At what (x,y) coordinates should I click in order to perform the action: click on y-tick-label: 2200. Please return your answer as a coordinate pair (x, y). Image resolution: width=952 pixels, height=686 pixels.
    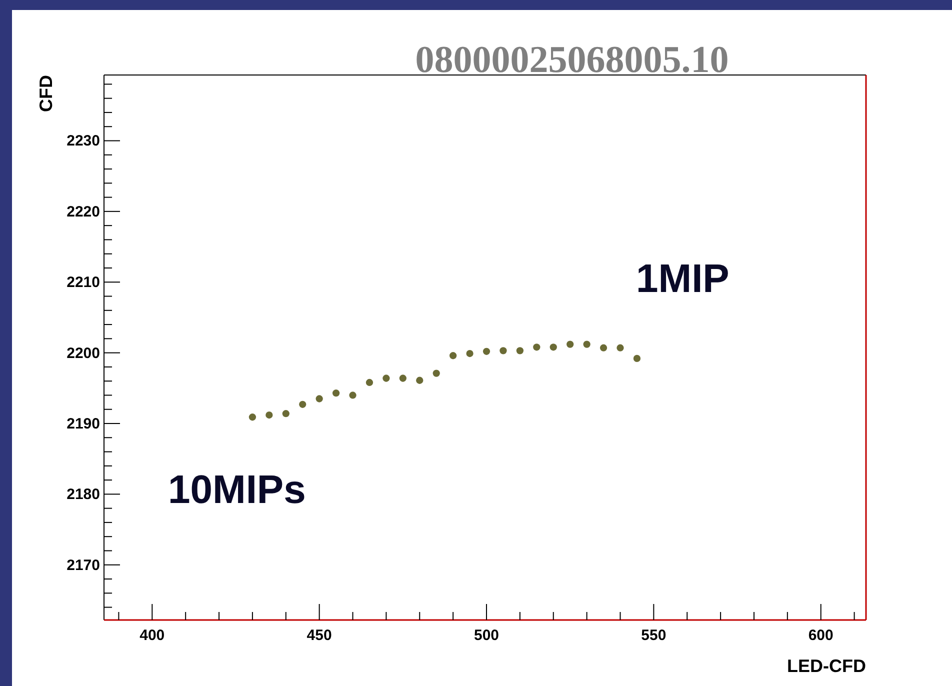
    Looking at the image, I should click on (83, 353).